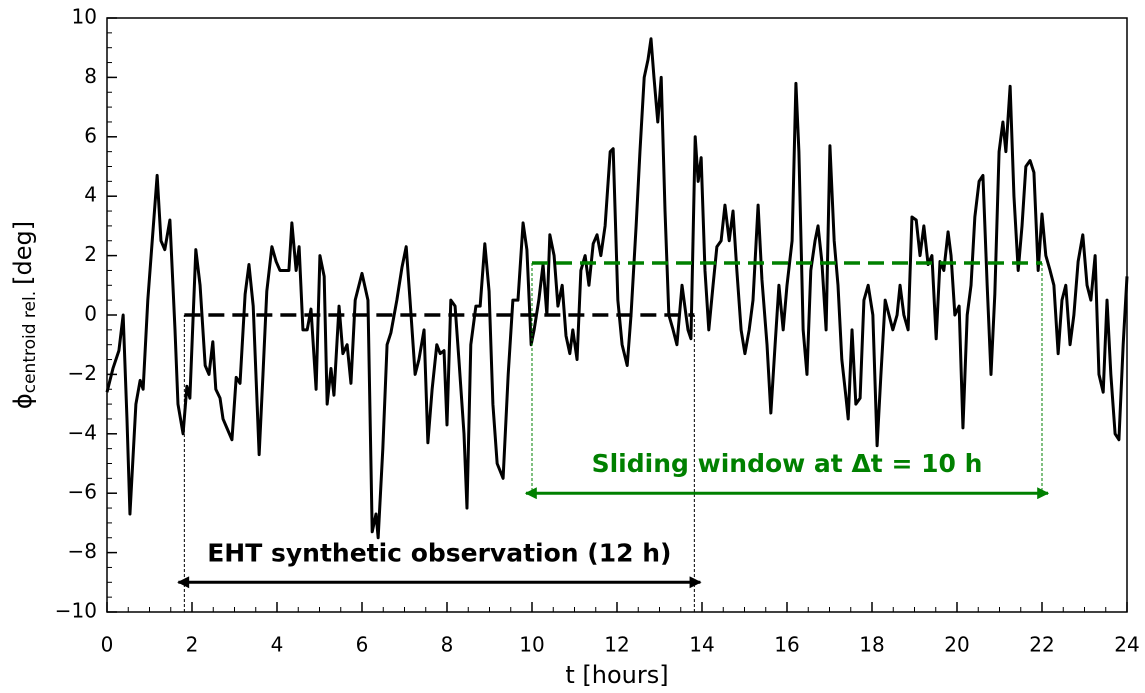 Image resolution: width=1145 pixels, height=693 pixels. What do you see at coordinates (616, 675) in the screenshot?
I see `x-axis-label: t [hours]` at bounding box center [616, 675].